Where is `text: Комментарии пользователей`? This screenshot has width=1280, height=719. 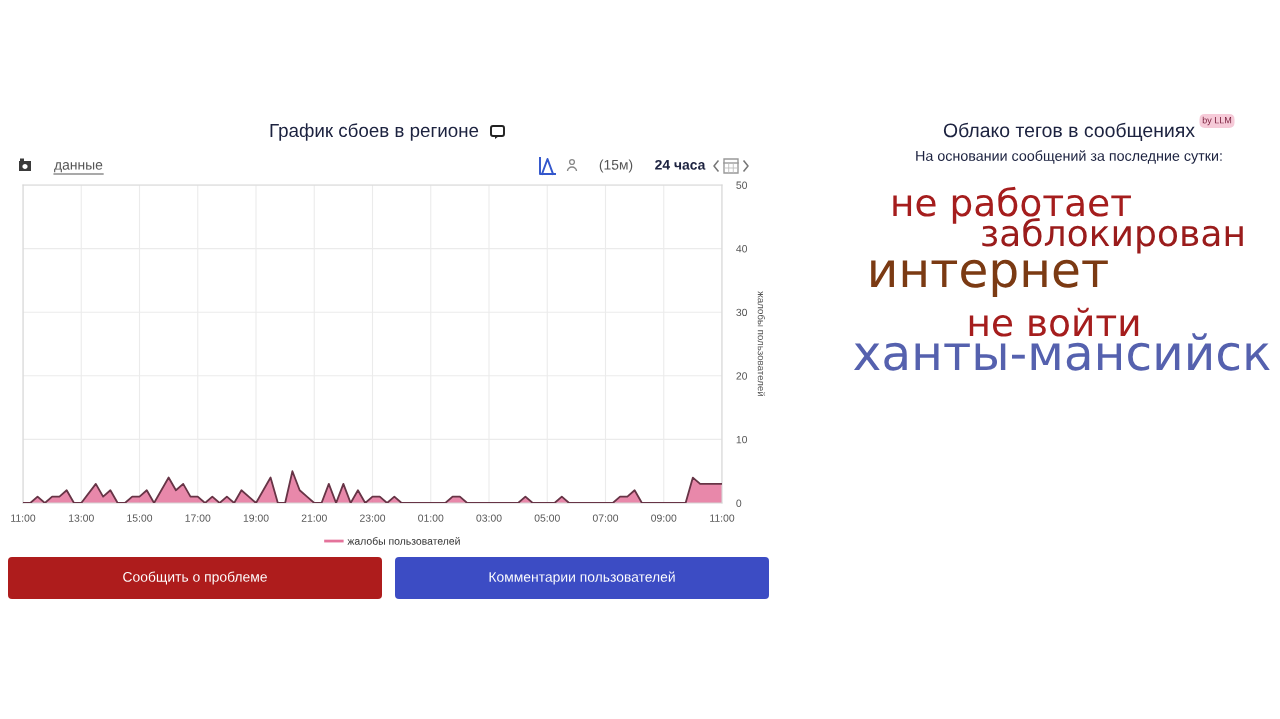
text: Комментарии пользователей is located at coordinates (582, 578).